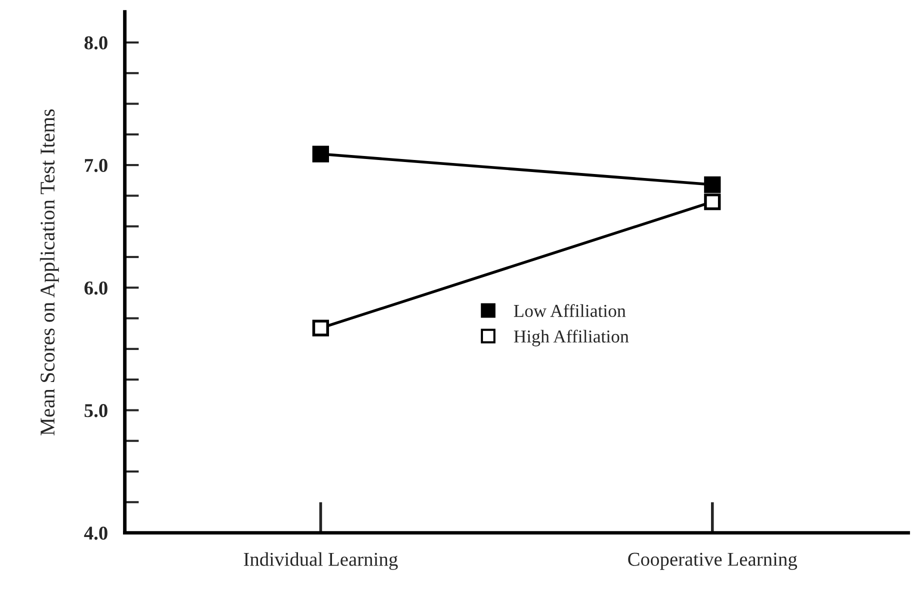 This screenshot has width=911, height=592. What do you see at coordinates (96, 165) in the screenshot?
I see `y-tick-label: 7.0` at bounding box center [96, 165].